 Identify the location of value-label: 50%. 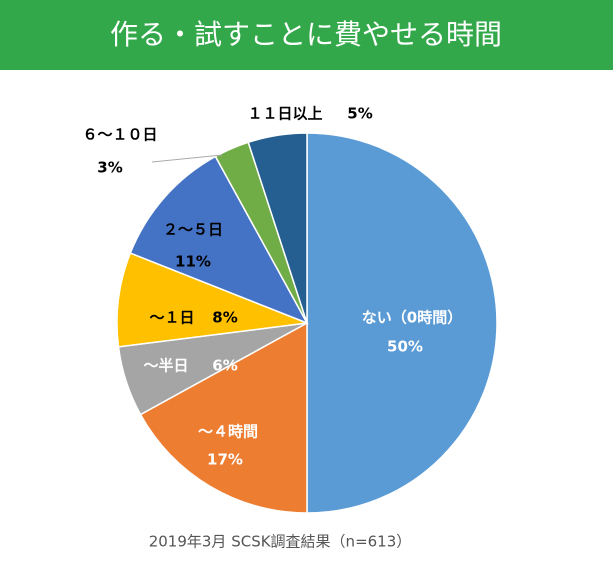
(405, 347).